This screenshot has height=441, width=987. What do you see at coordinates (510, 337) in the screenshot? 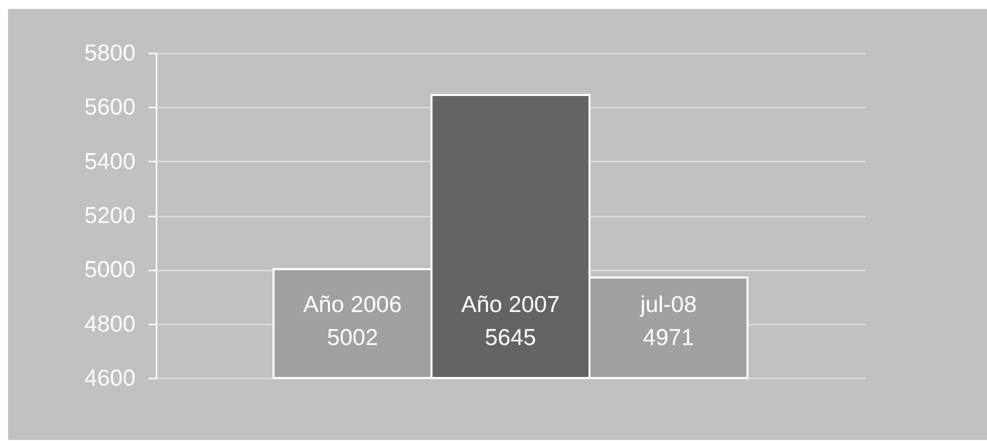
I see `data-label: 5645` at bounding box center [510, 337].